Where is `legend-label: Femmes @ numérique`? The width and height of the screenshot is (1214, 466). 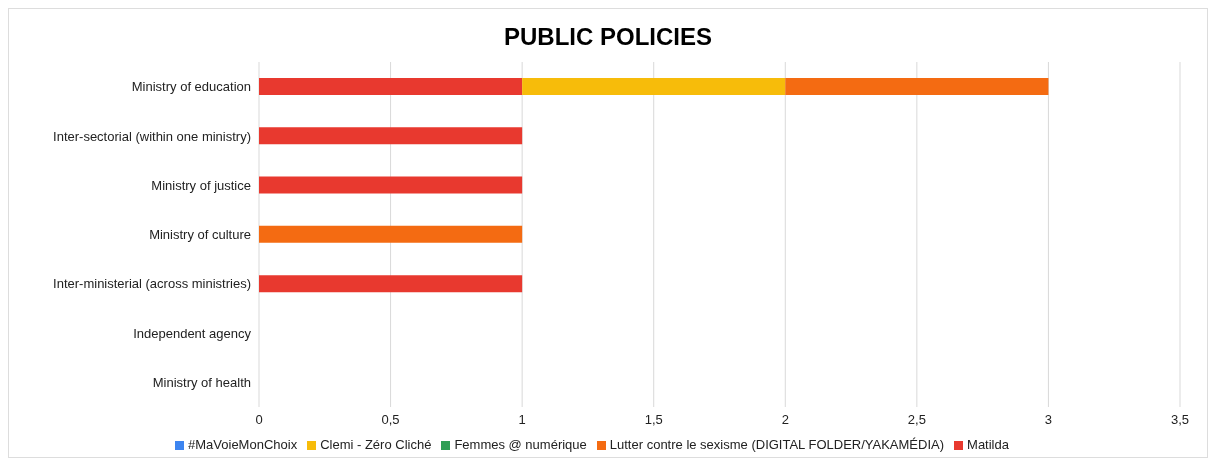
legend-label: Femmes @ numérique is located at coordinates (520, 444).